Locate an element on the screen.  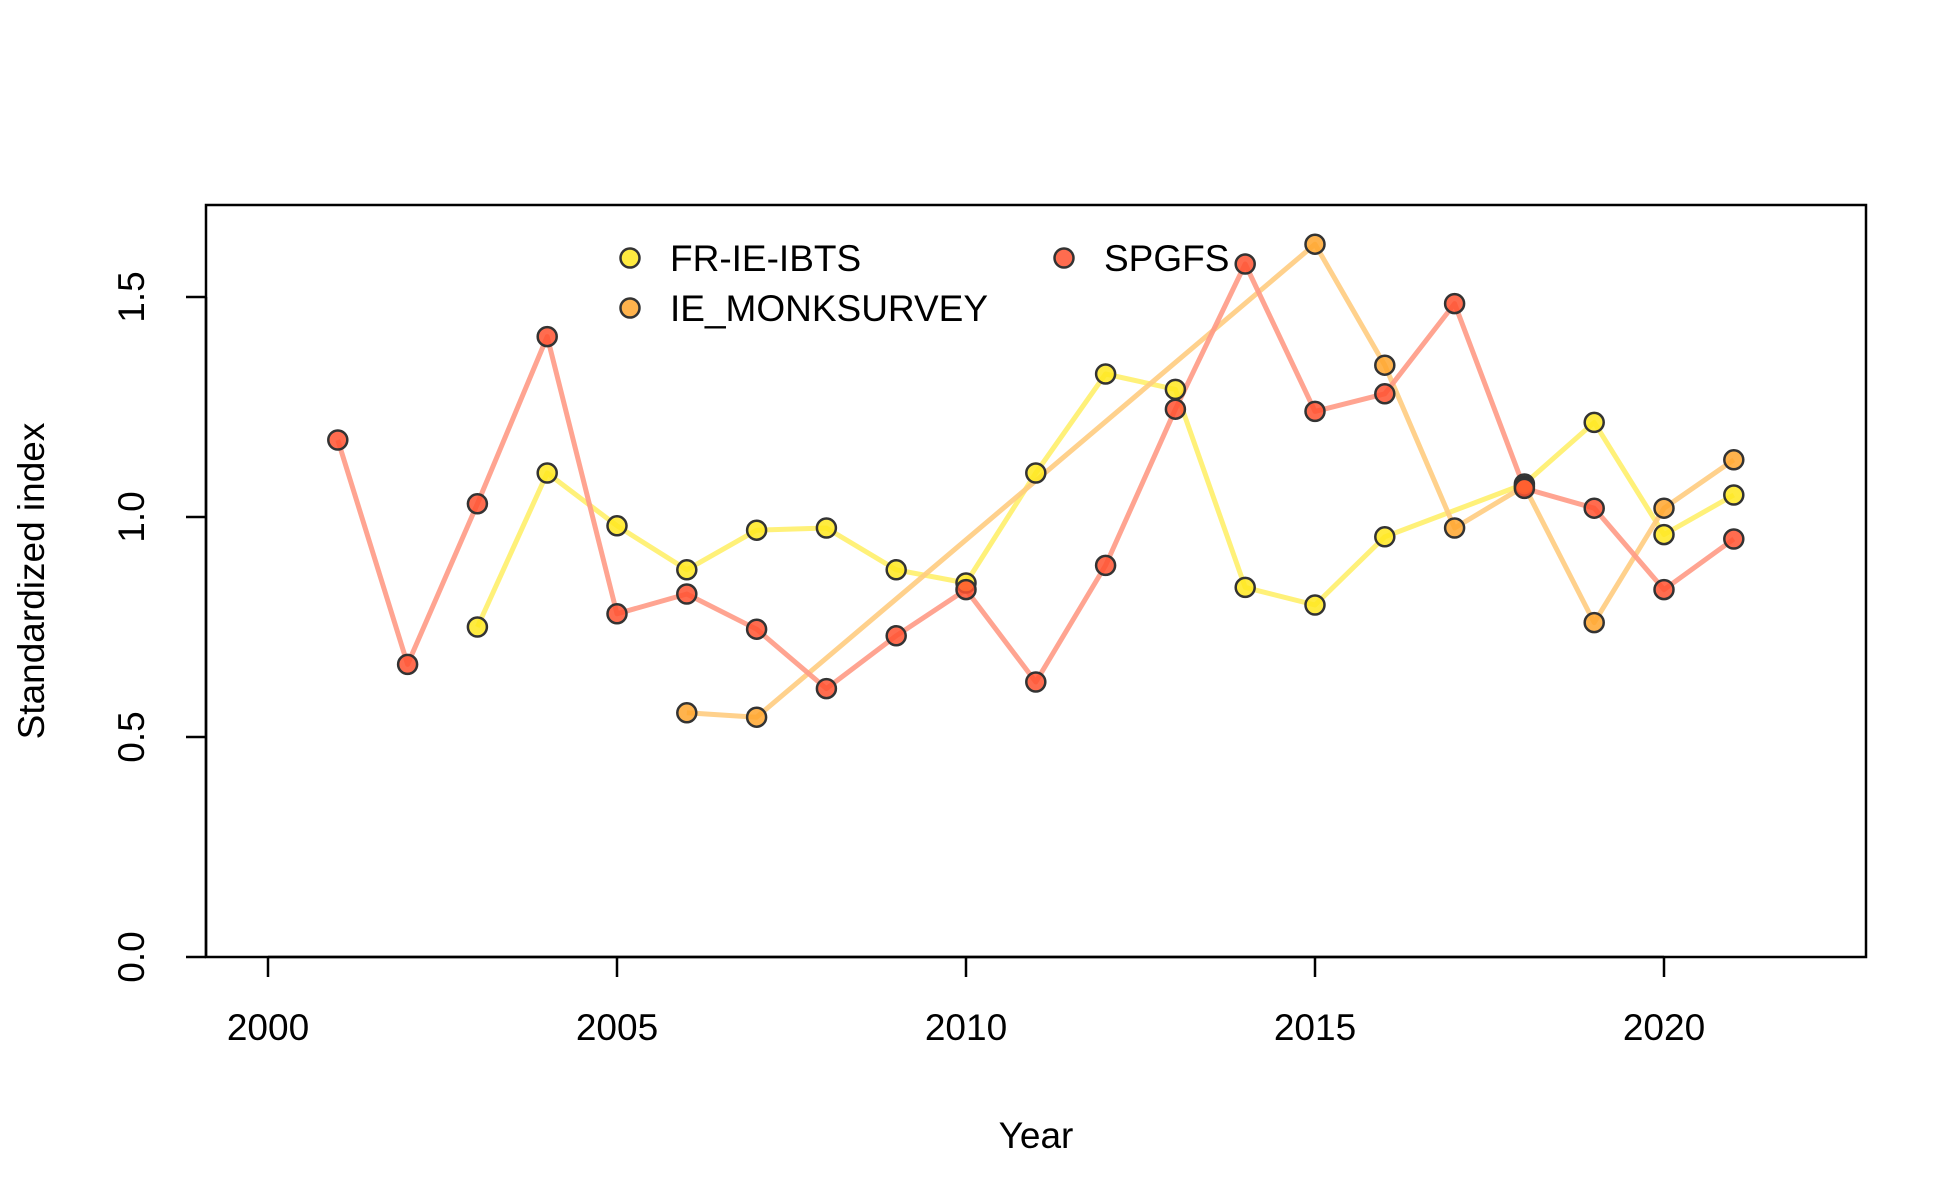
y-tick-label: 0.0 is located at coordinates (131, 956).